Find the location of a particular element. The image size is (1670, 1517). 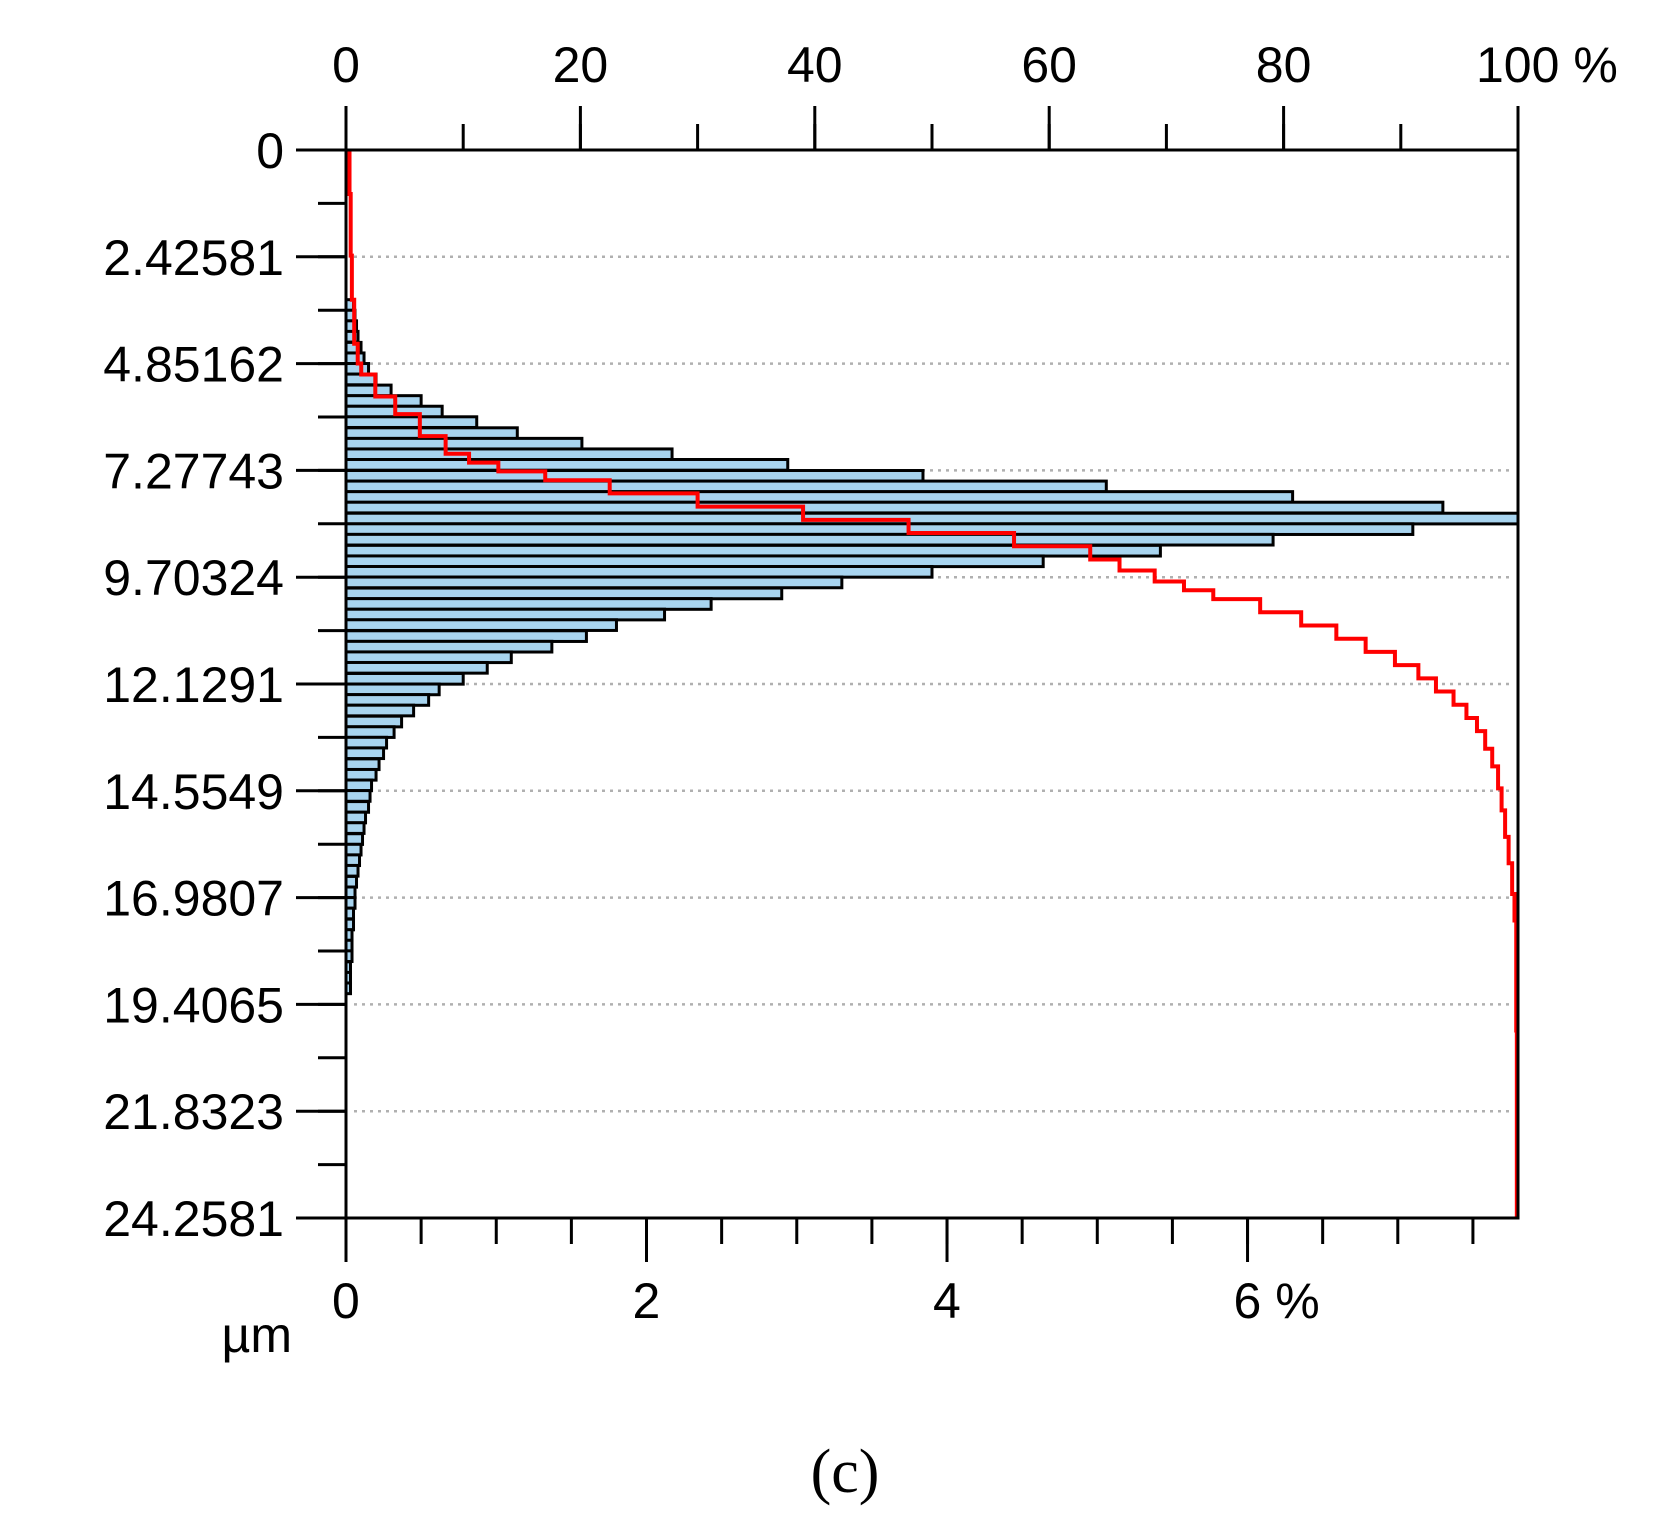

y-tick-label: 9.70324 is located at coordinates (193, 578).